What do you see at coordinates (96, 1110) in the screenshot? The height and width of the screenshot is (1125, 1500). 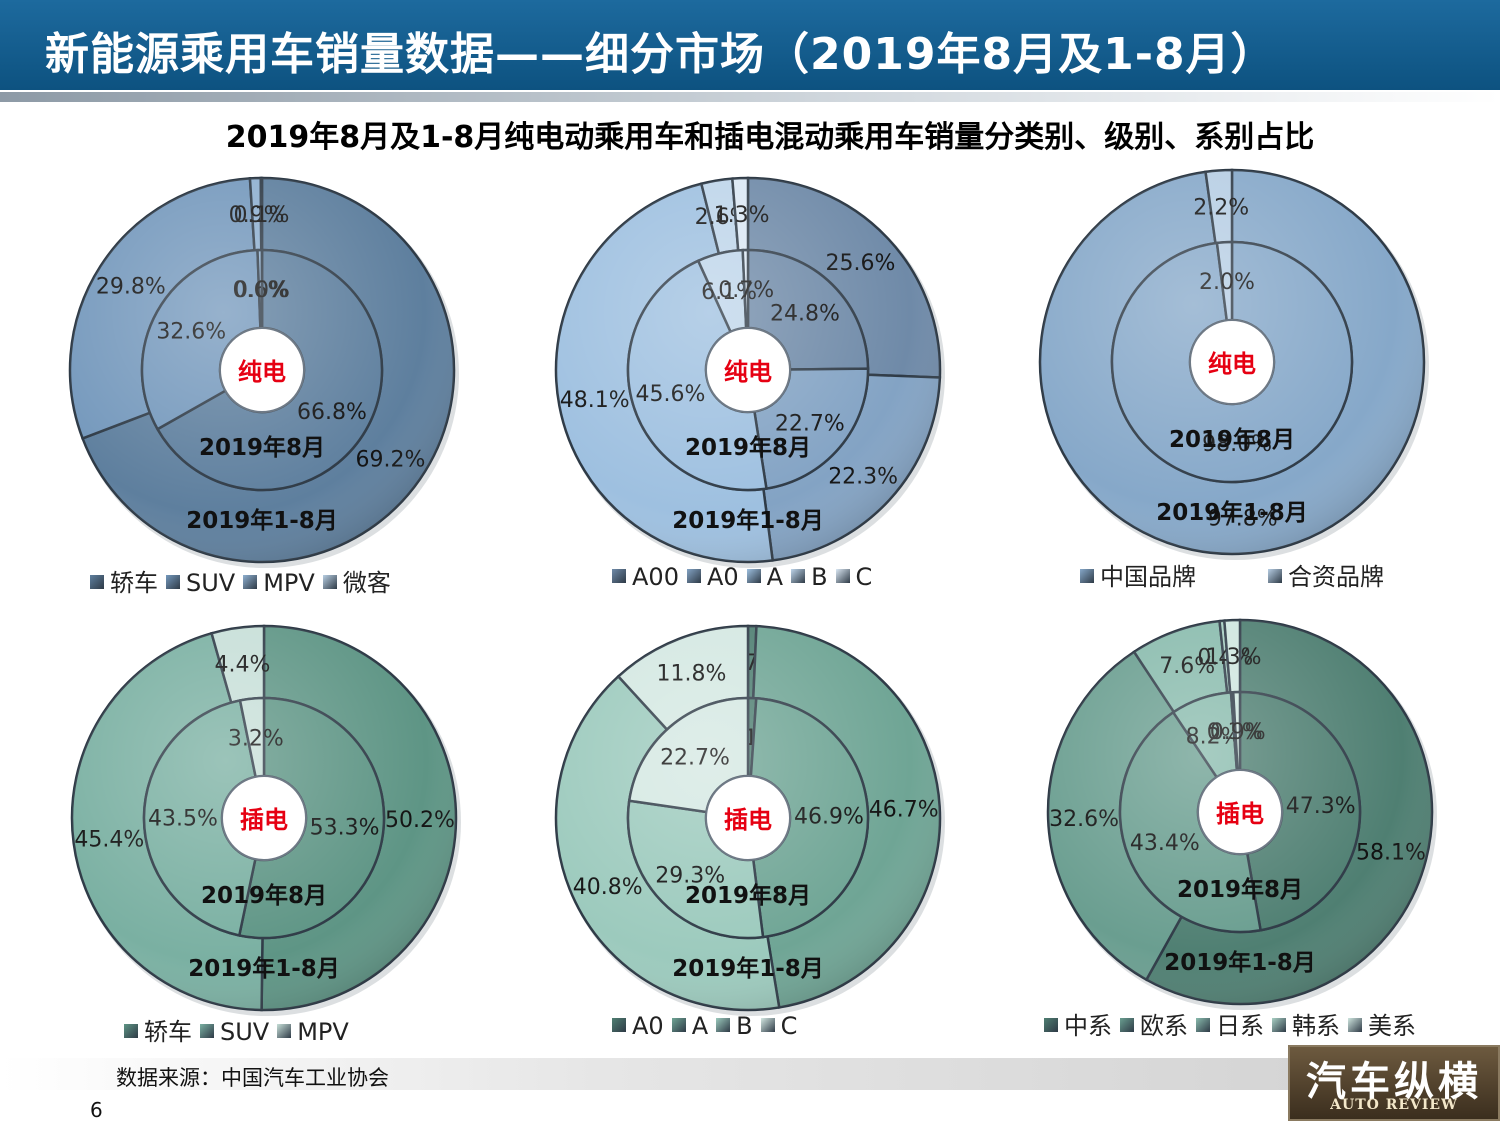 I see `page-number: 6` at bounding box center [96, 1110].